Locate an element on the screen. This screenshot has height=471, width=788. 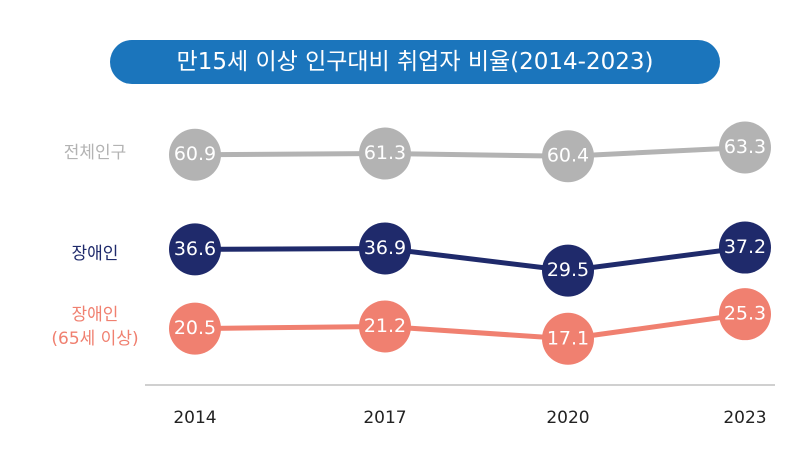
data-label: 60.4 is located at coordinates (568, 156).